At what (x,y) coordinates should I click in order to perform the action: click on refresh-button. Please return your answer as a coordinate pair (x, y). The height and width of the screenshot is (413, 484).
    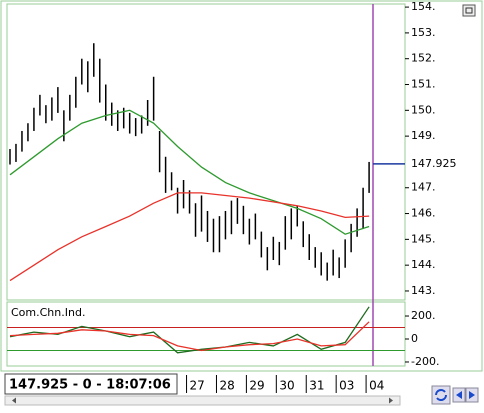
    Looking at the image, I should click on (441, 395).